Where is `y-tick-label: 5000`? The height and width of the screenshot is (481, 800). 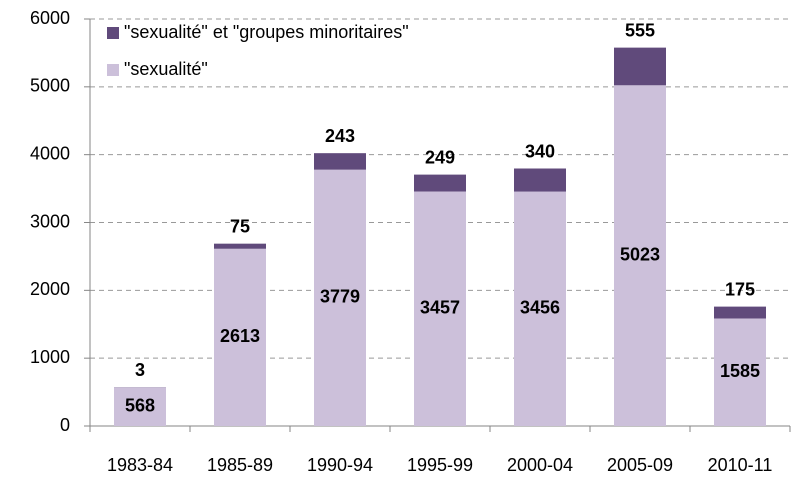
y-tick-label: 5000 is located at coordinates (50, 86).